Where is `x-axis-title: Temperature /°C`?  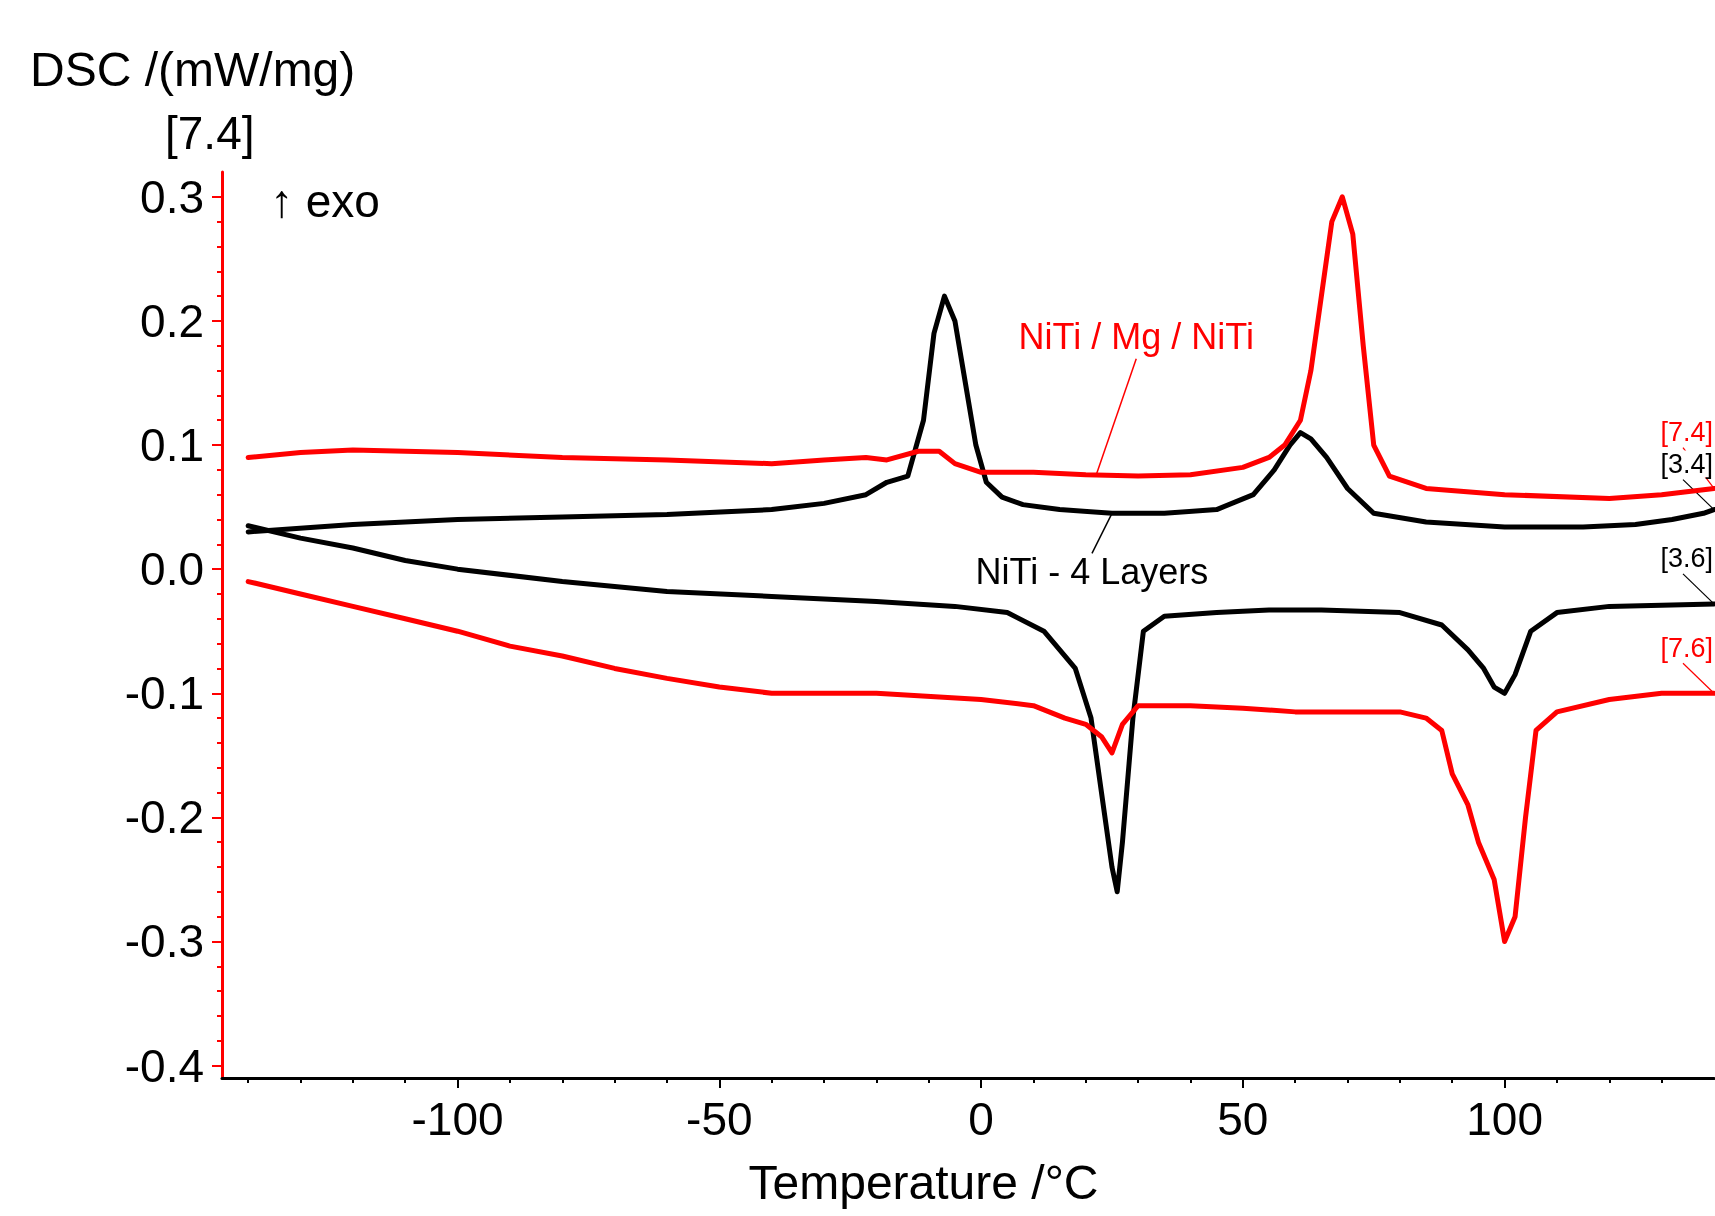
x-axis-title: Temperature /°C is located at coordinates (923, 1182).